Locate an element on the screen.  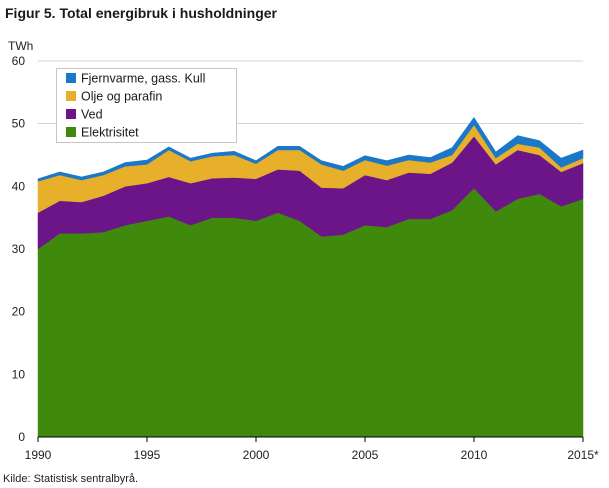
legend-swatch-fjernvarme-gass-kull is located at coordinates (71, 78).